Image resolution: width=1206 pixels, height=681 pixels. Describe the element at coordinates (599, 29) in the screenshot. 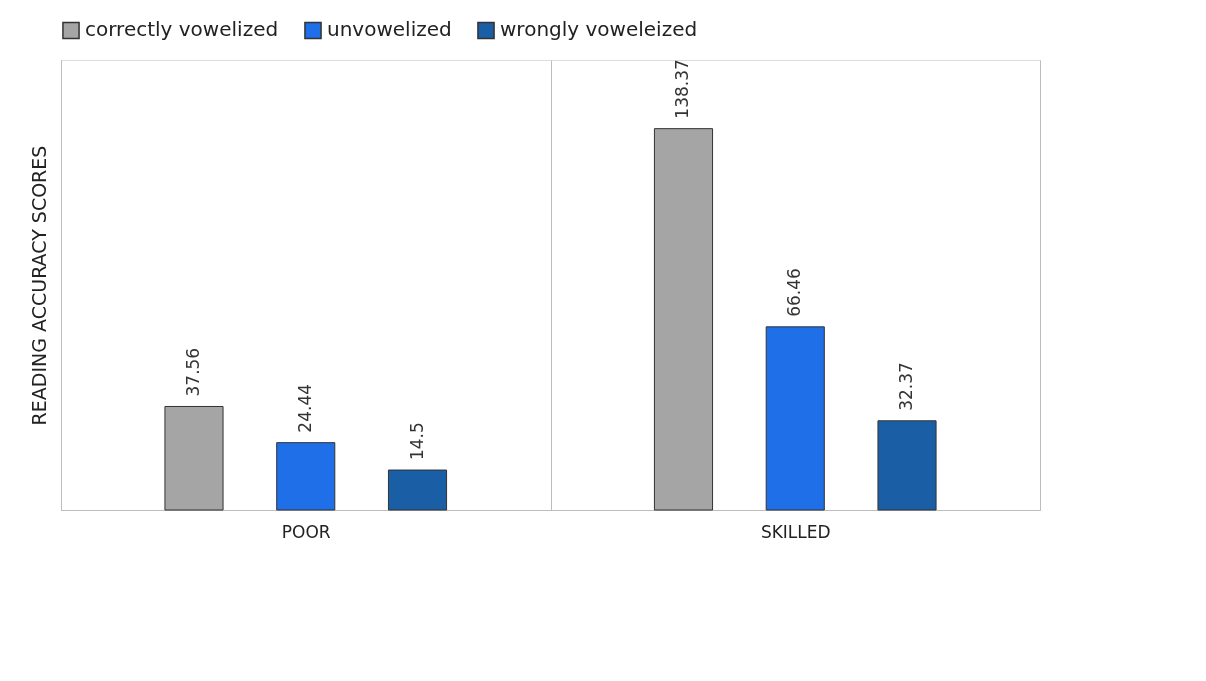

I see `legend-label: wrongly voweleized` at that location.